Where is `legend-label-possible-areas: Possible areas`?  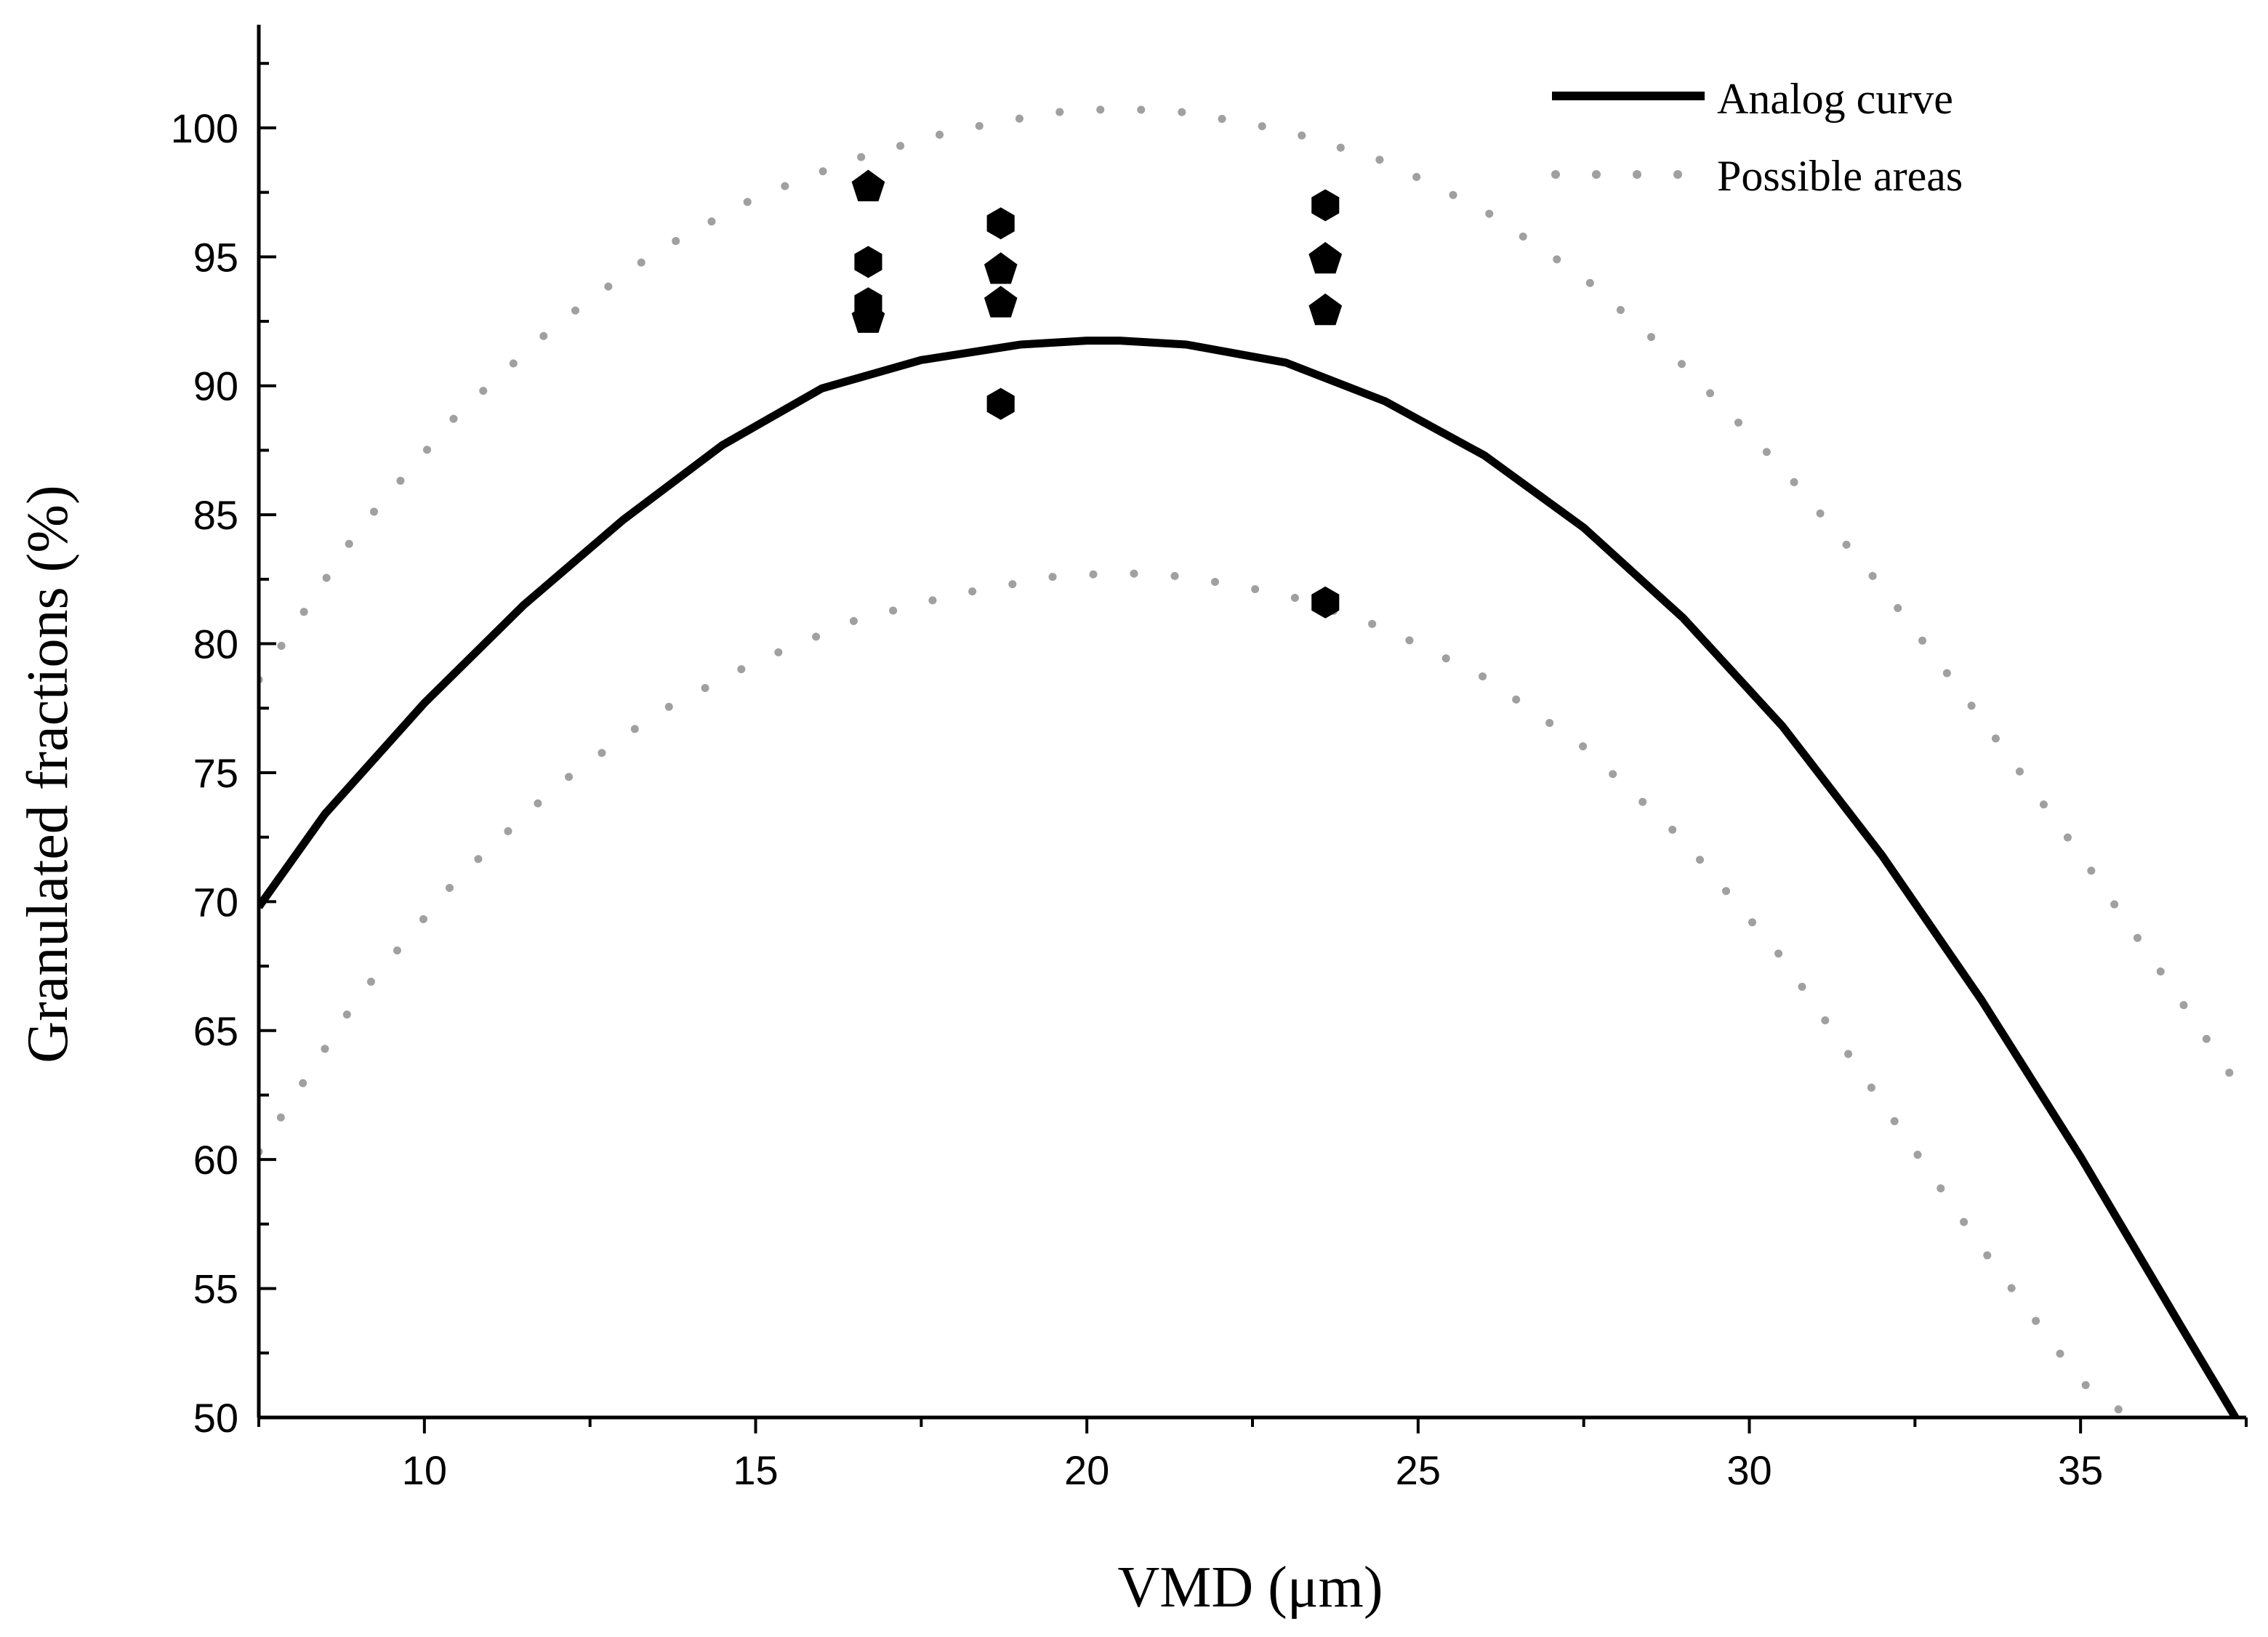
legend-label-possible-areas: Possible areas is located at coordinates (1840, 176).